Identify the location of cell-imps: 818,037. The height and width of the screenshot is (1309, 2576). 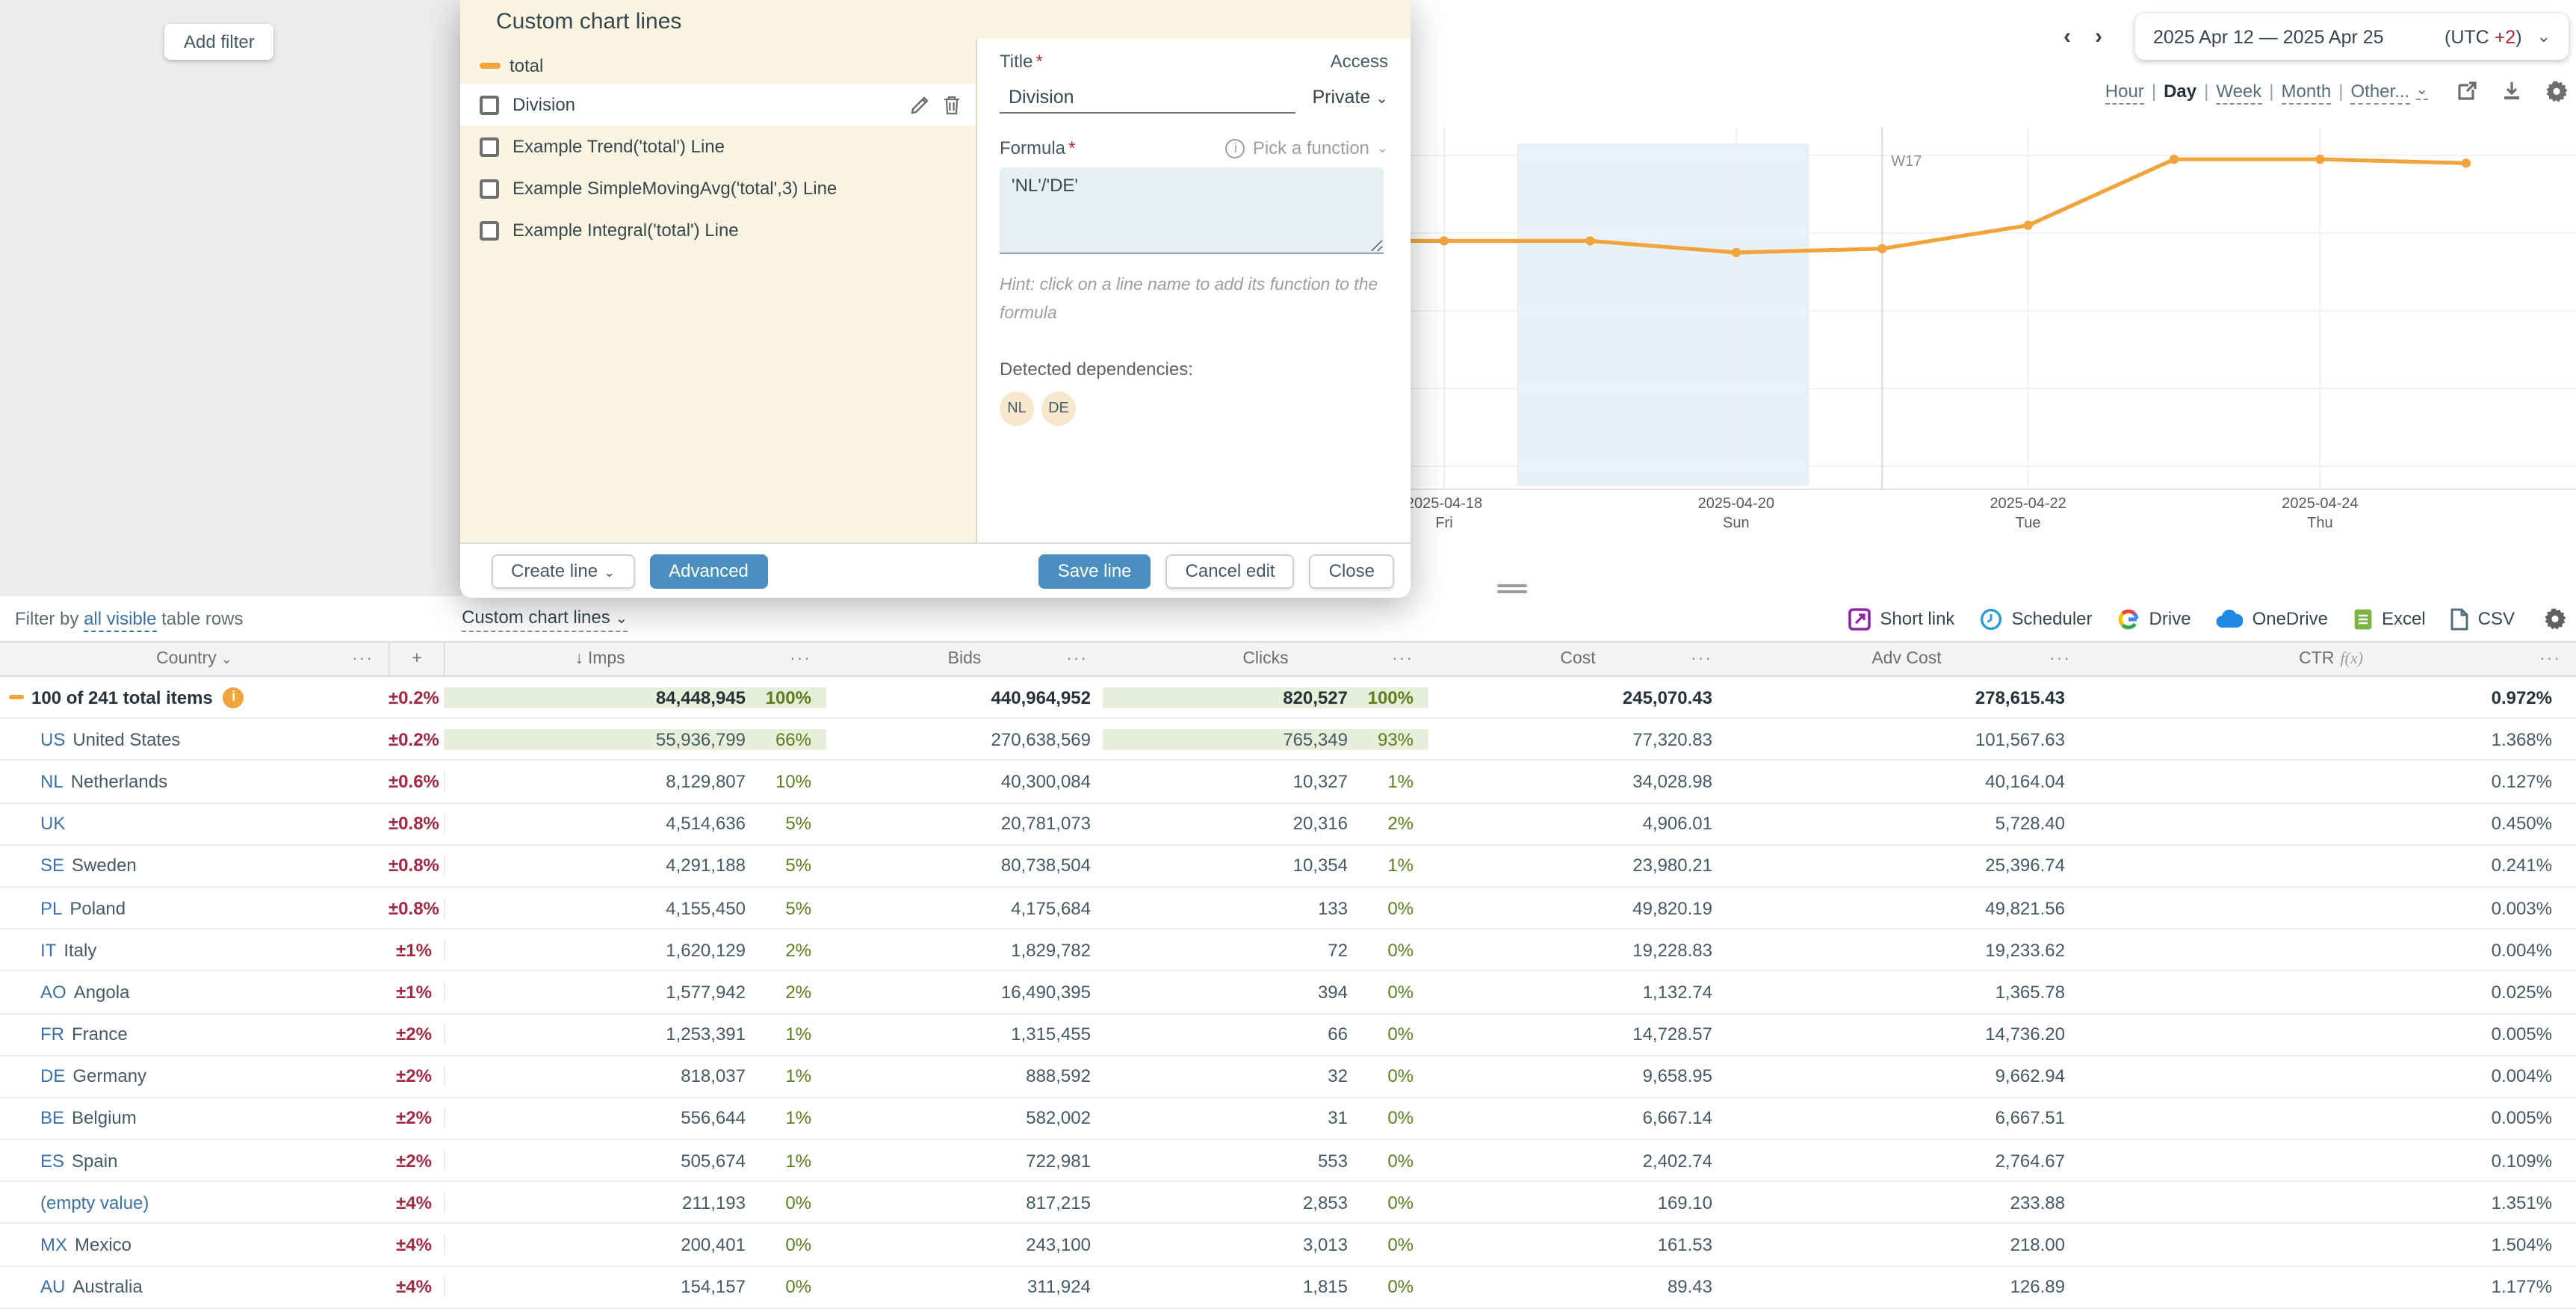
(713, 1076).